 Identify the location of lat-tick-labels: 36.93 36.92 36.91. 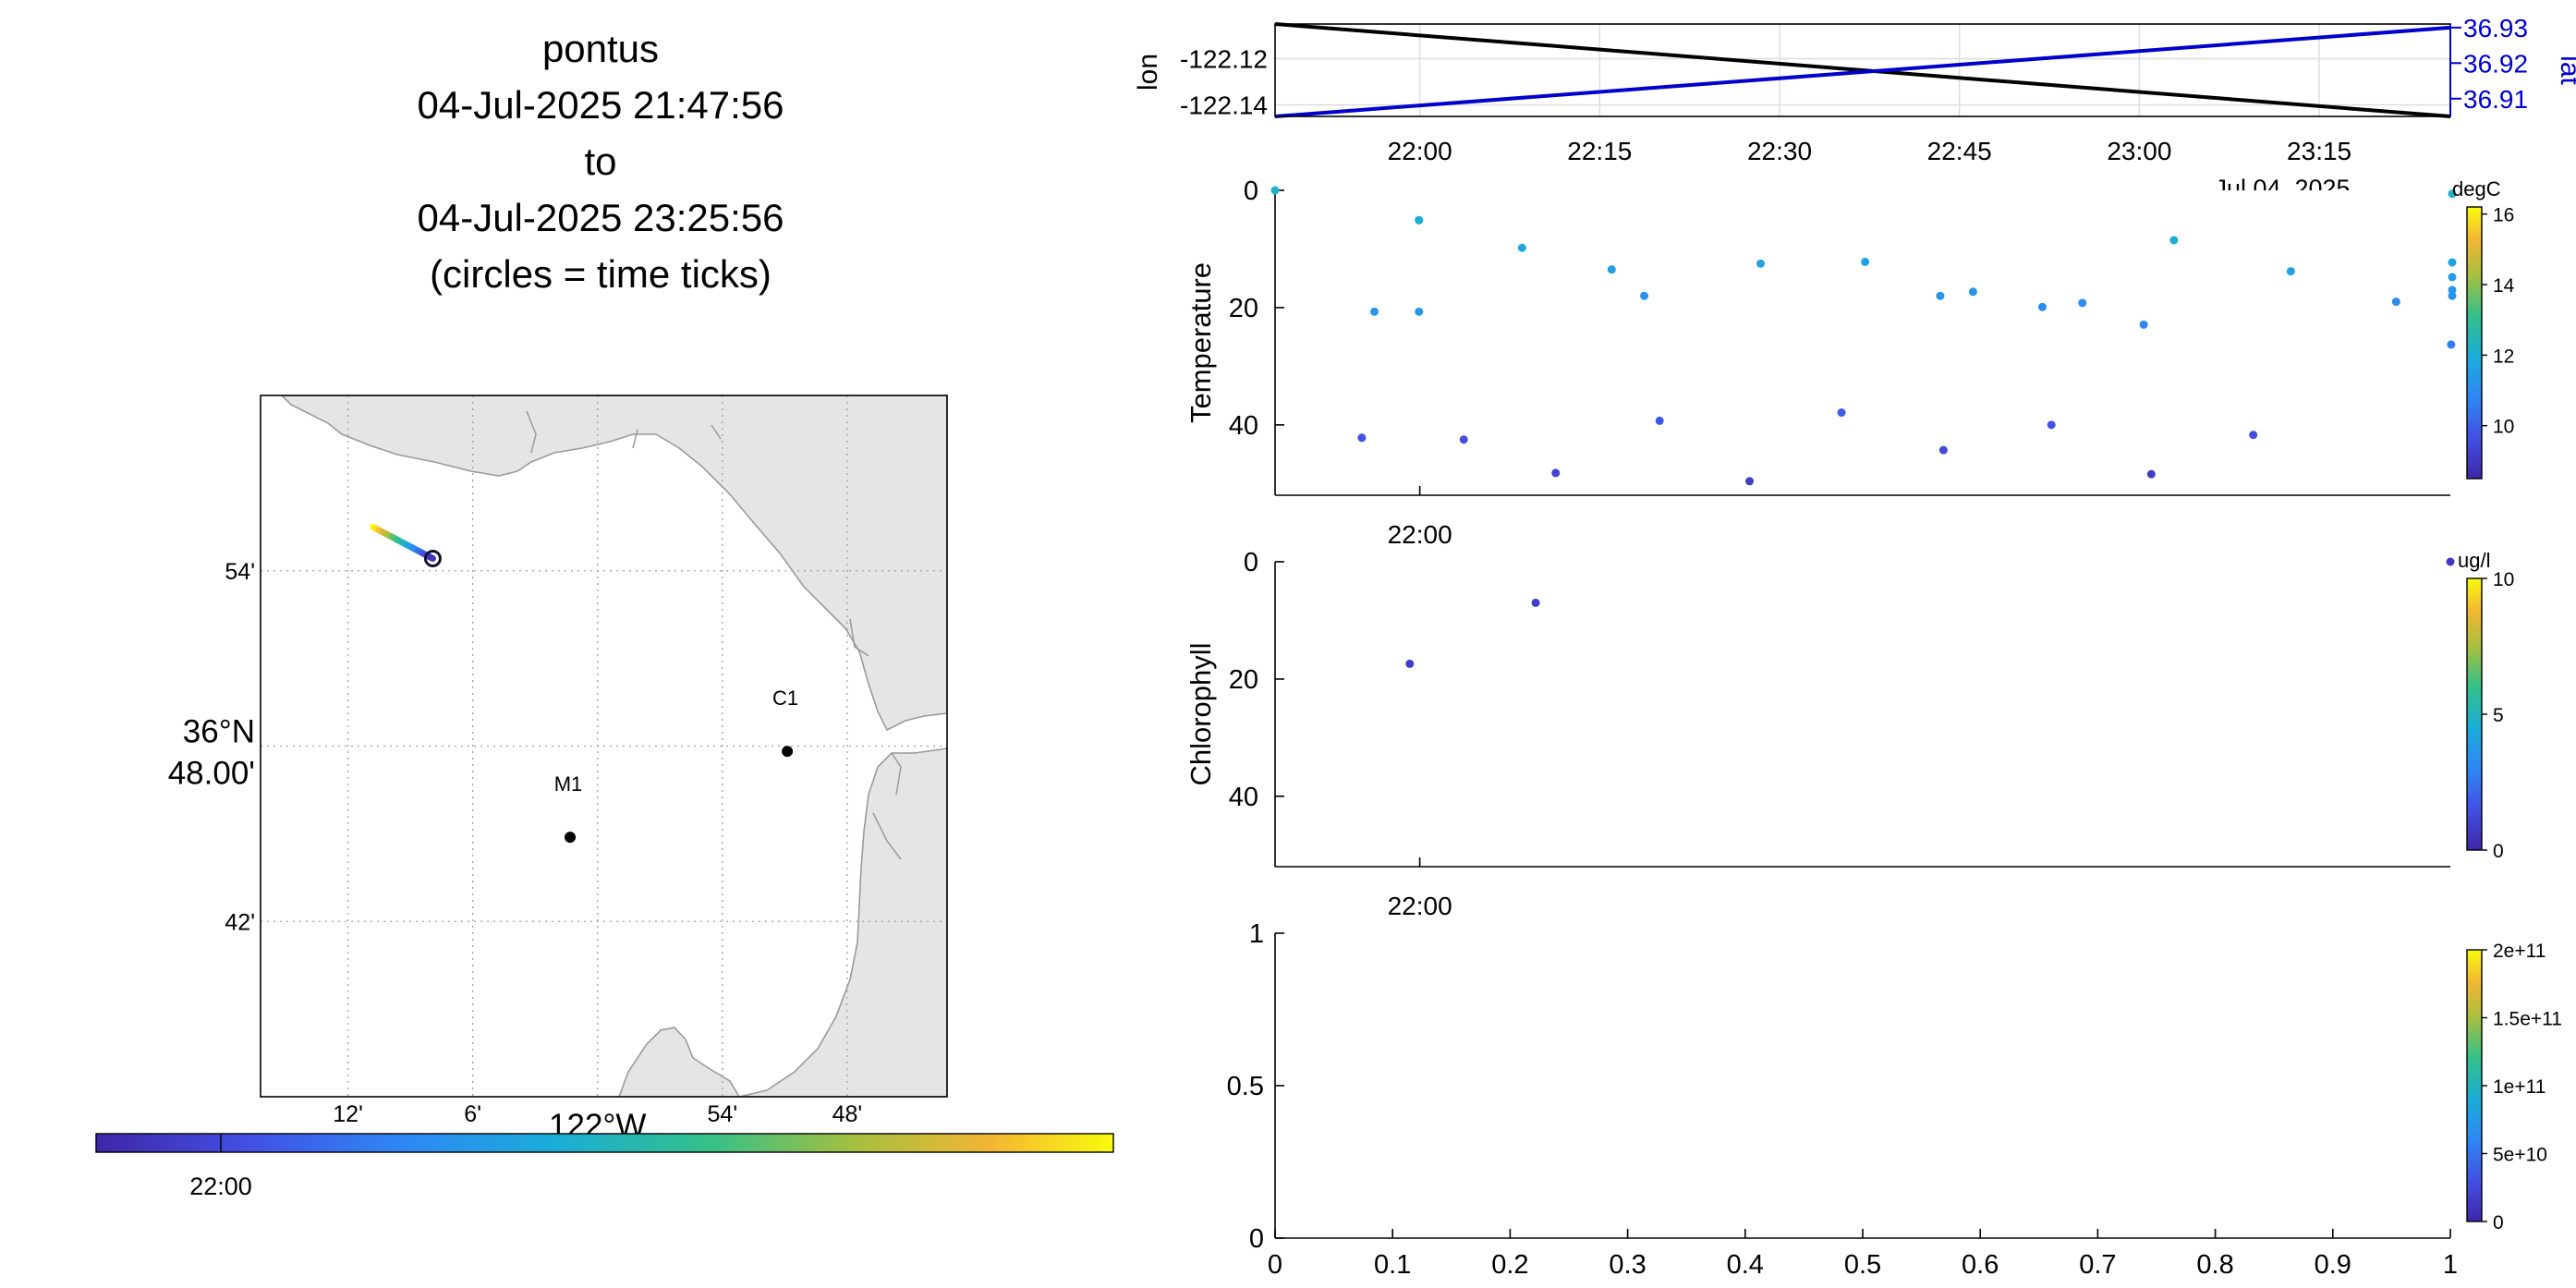
(2489, 64).